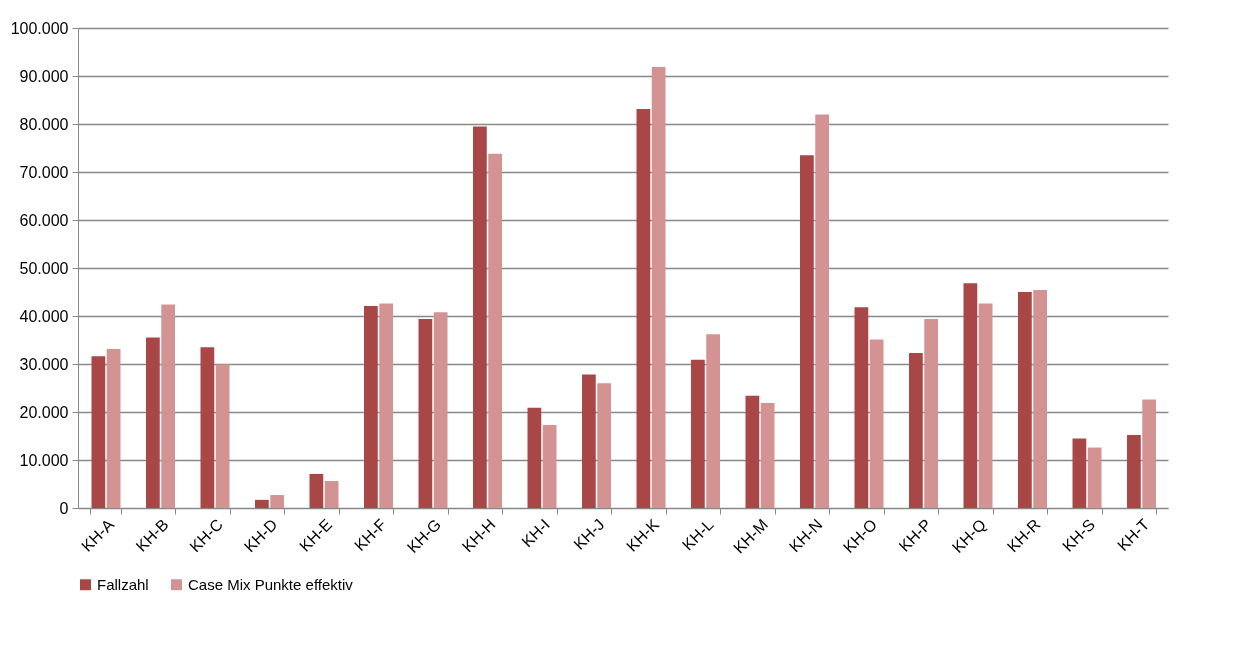 The width and height of the screenshot is (1255, 660). What do you see at coordinates (44, 364) in the screenshot?
I see `y-tick-label: 30.000` at bounding box center [44, 364].